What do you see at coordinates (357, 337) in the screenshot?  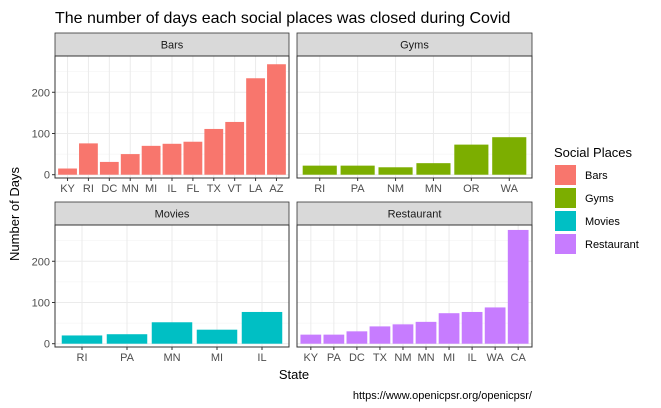 I see `bar-restaurant-dc` at bounding box center [357, 337].